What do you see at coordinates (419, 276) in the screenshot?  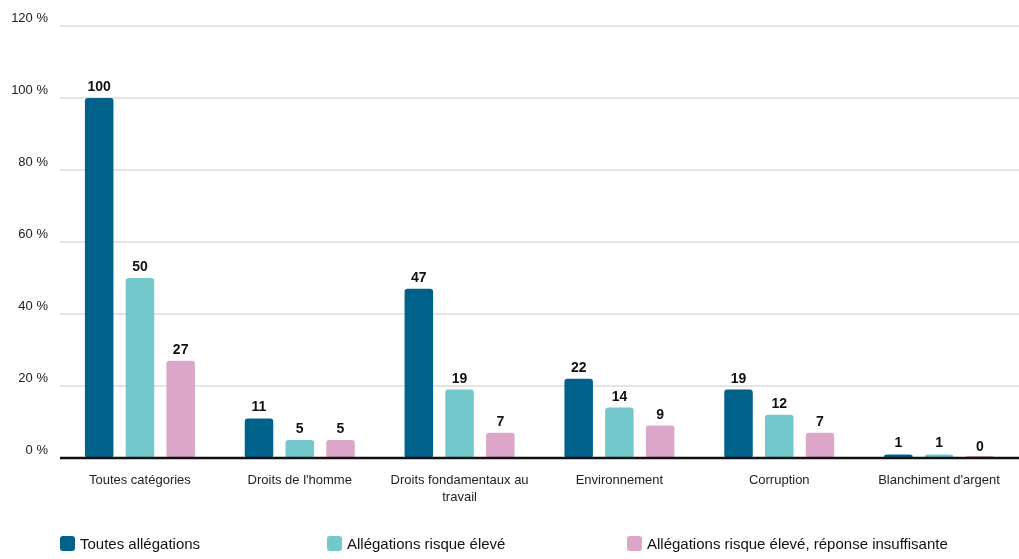 I see `data-label: 47` at bounding box center [419, 276].